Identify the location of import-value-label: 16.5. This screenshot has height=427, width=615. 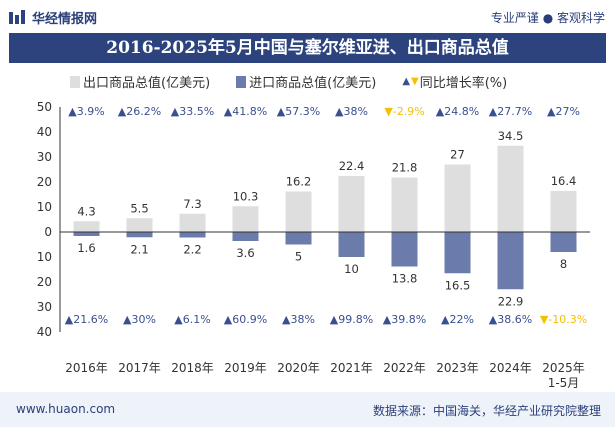
(458, 285).